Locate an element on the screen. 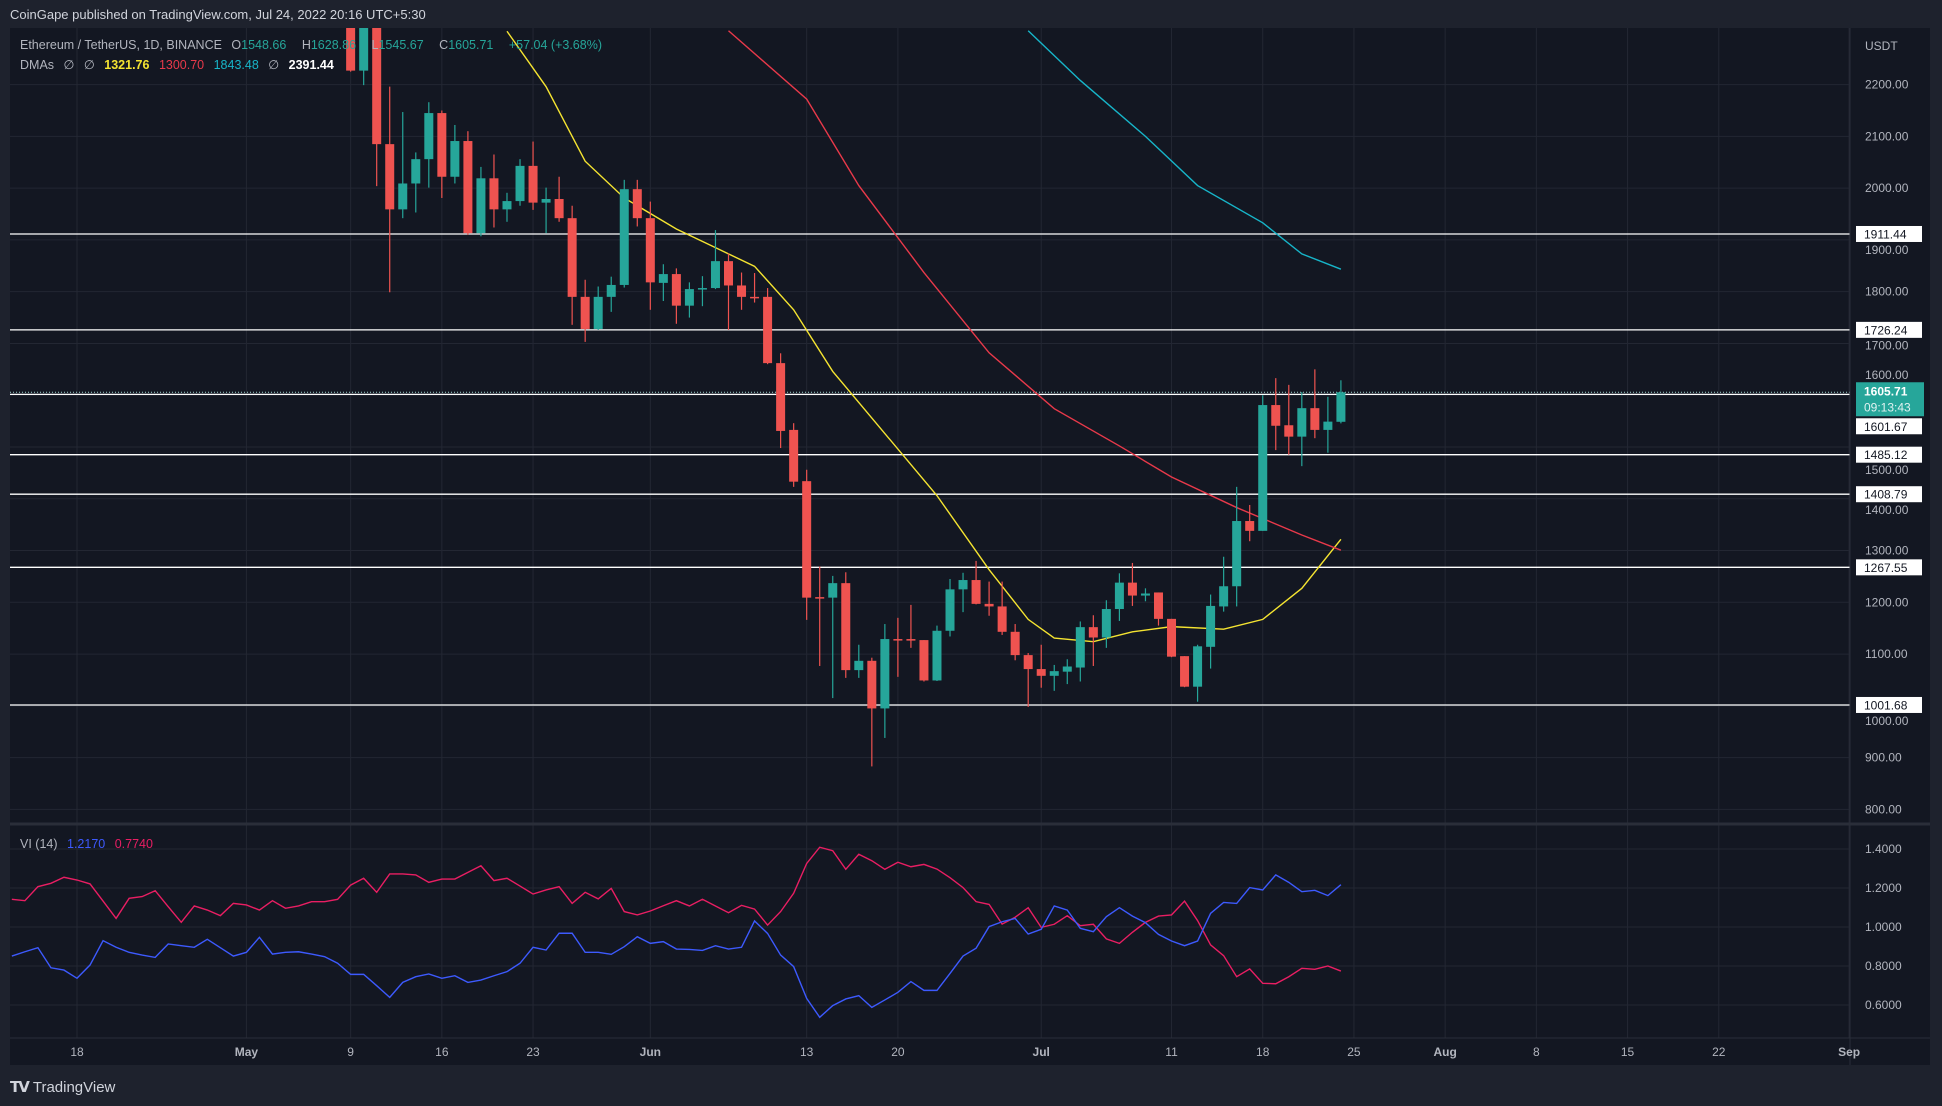  vortex-indicator is located at coordinates (676, 932).